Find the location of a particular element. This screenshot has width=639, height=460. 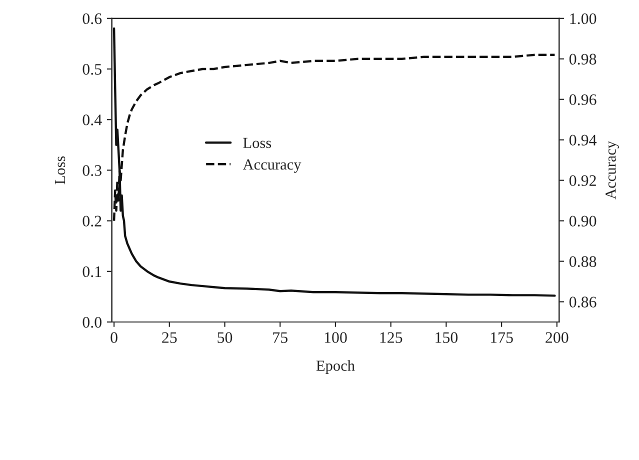

y-tick-label: 0.4 is located at coordinates (92, 120).